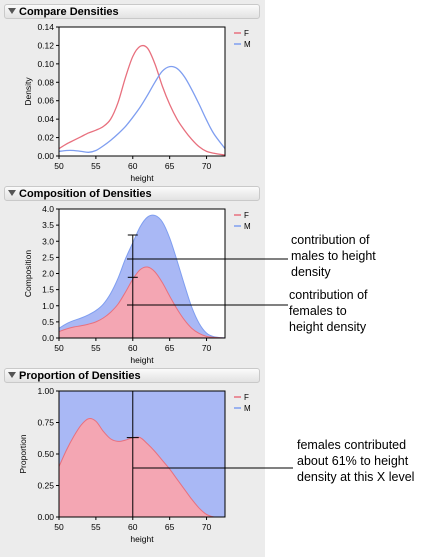 The height and width of the screenshot is (557, 440). I want to click on y-tick-label: 1.00, so click(45, 391).